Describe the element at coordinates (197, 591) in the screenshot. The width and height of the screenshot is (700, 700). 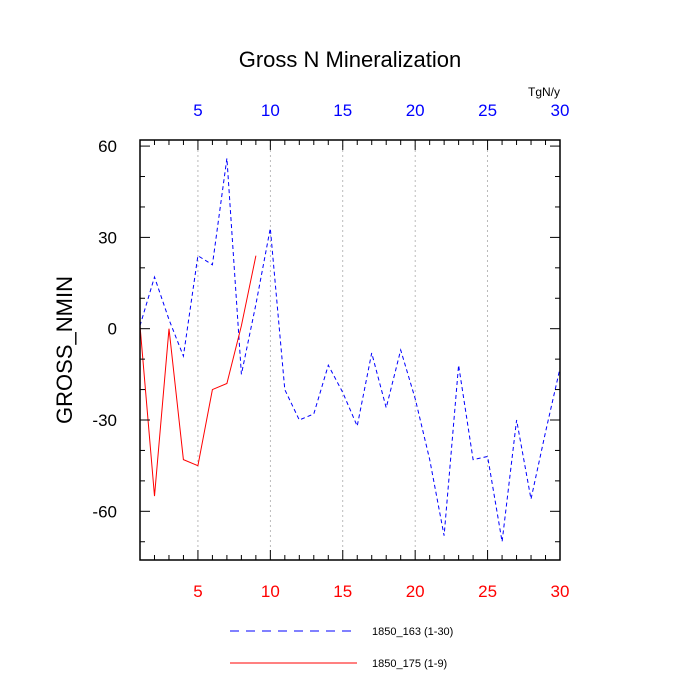
I see `x-tick-label-bottom: 5` at that location.